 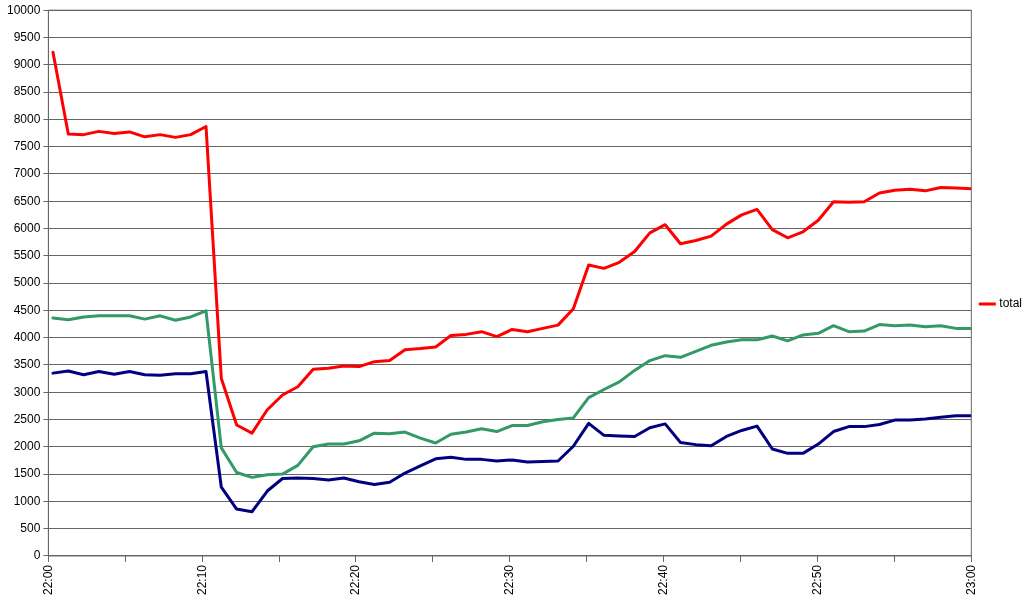 What do you see at coordinates (201, 579) in the screenshot?
I see `x-tick-label: 22:10` at bounding box center [201, 579].